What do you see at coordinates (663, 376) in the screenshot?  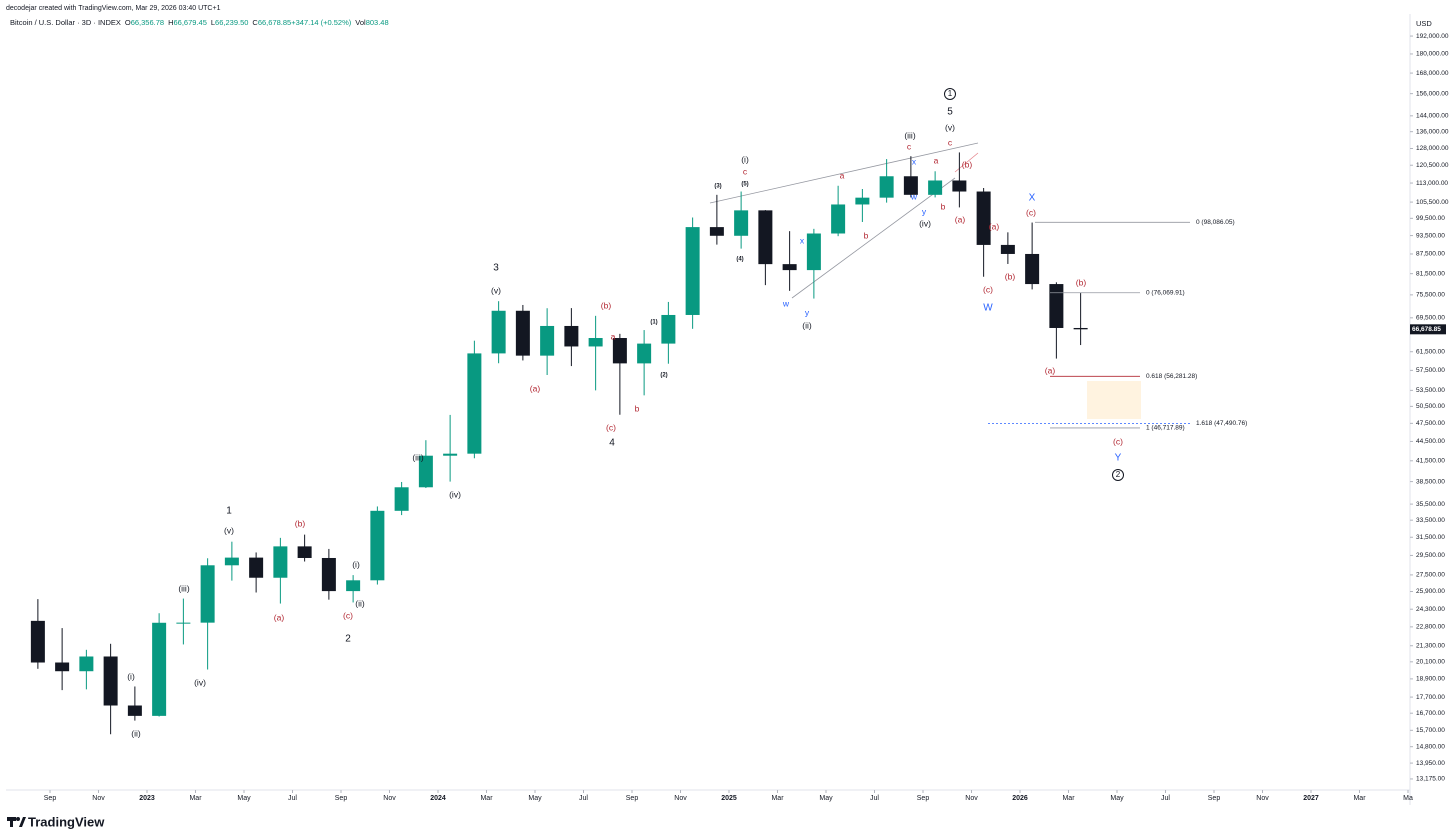 I see `wave-label: (2)` at bounding box center [663, 376].